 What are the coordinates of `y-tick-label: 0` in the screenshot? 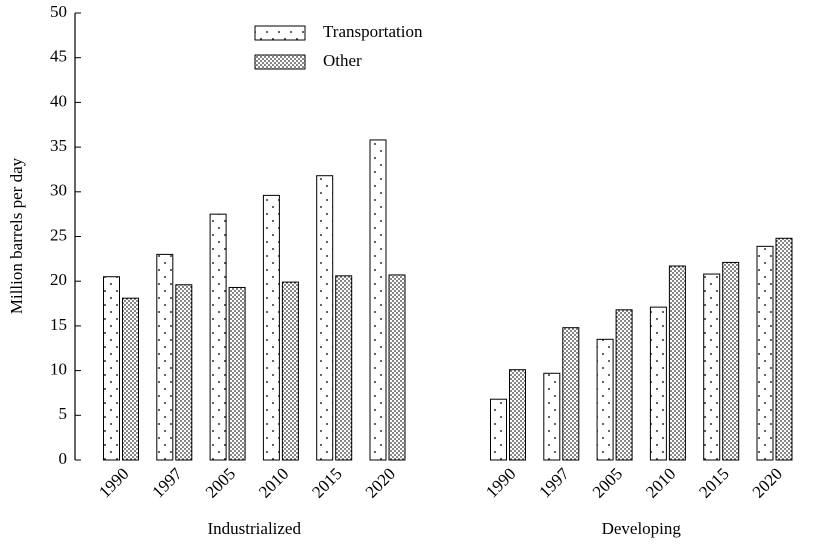 It's located at (63, 458).